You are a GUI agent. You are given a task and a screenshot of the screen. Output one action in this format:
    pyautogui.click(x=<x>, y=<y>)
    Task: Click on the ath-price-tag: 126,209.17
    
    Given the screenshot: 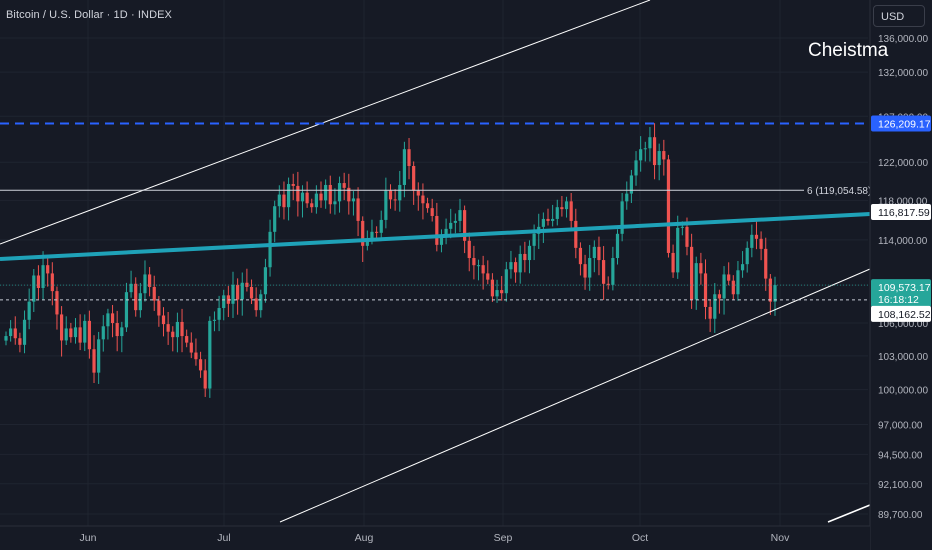 What is the action you would take?
    pyautogui.click(x=901, y=123)
    